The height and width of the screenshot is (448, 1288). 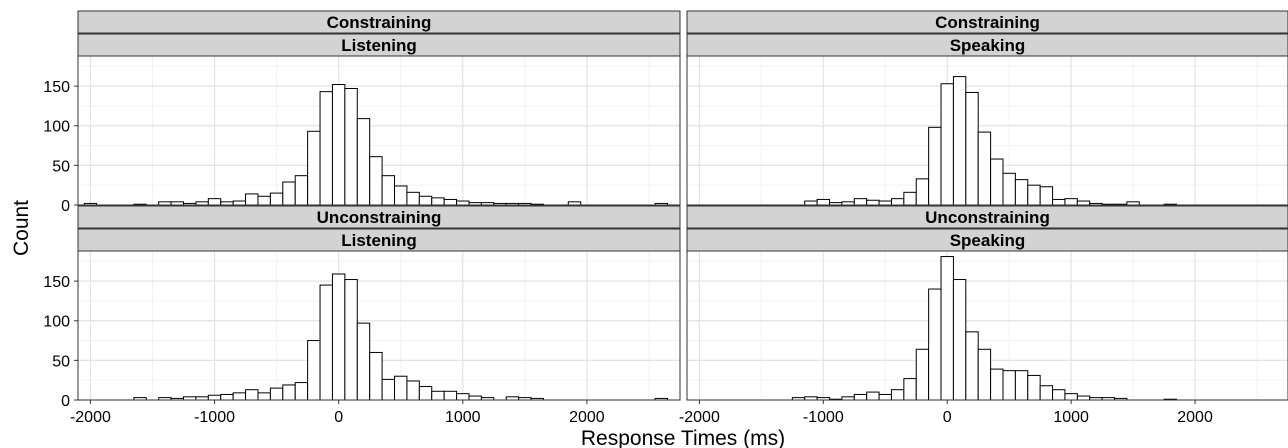 I want to click on x-axis-title: Response Times (ms), so click(x=683, y=437).